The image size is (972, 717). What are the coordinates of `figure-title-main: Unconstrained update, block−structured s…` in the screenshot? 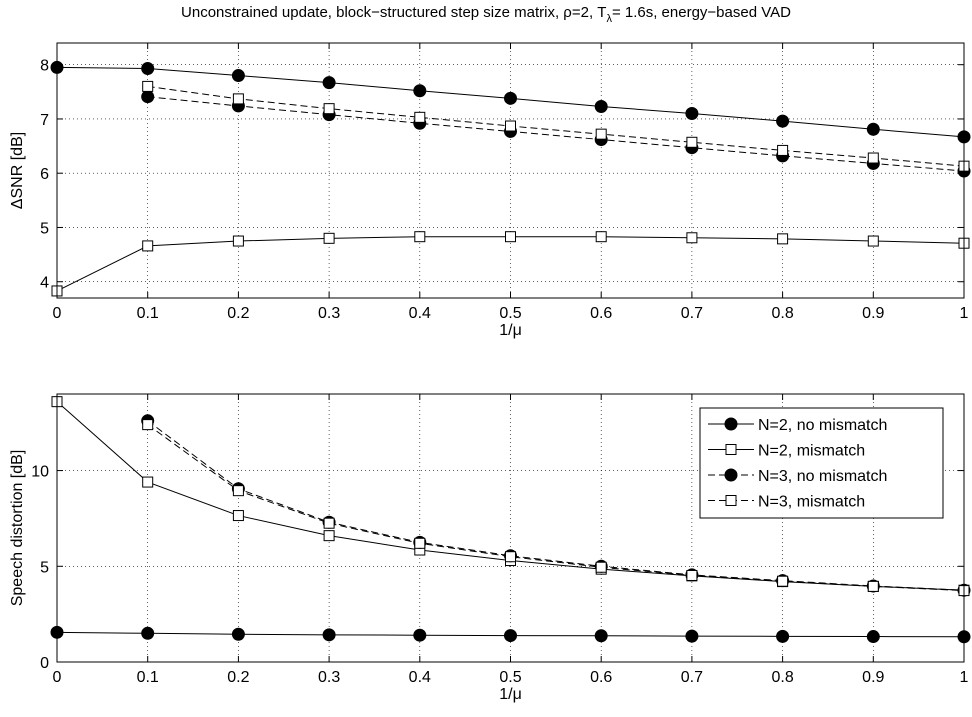 It's located at (394, 12).